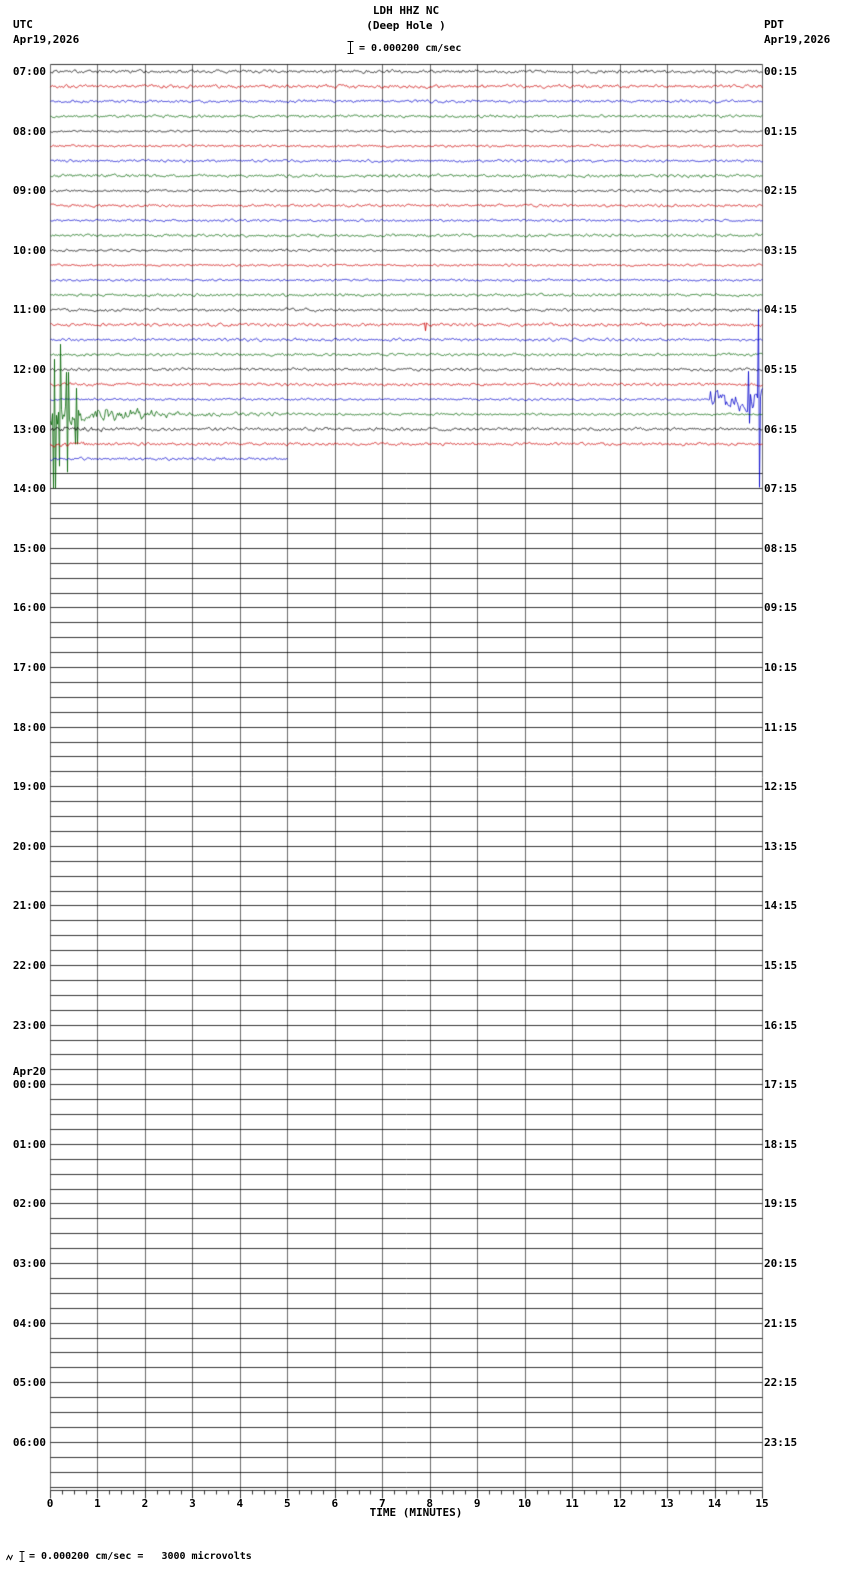 The width and height of the screenshot is (850, 1584). What do you see at coordinates (781, 369) in the screenshot?
I see `pdt-time-label: 05:15` at bounding box center [781, 369].